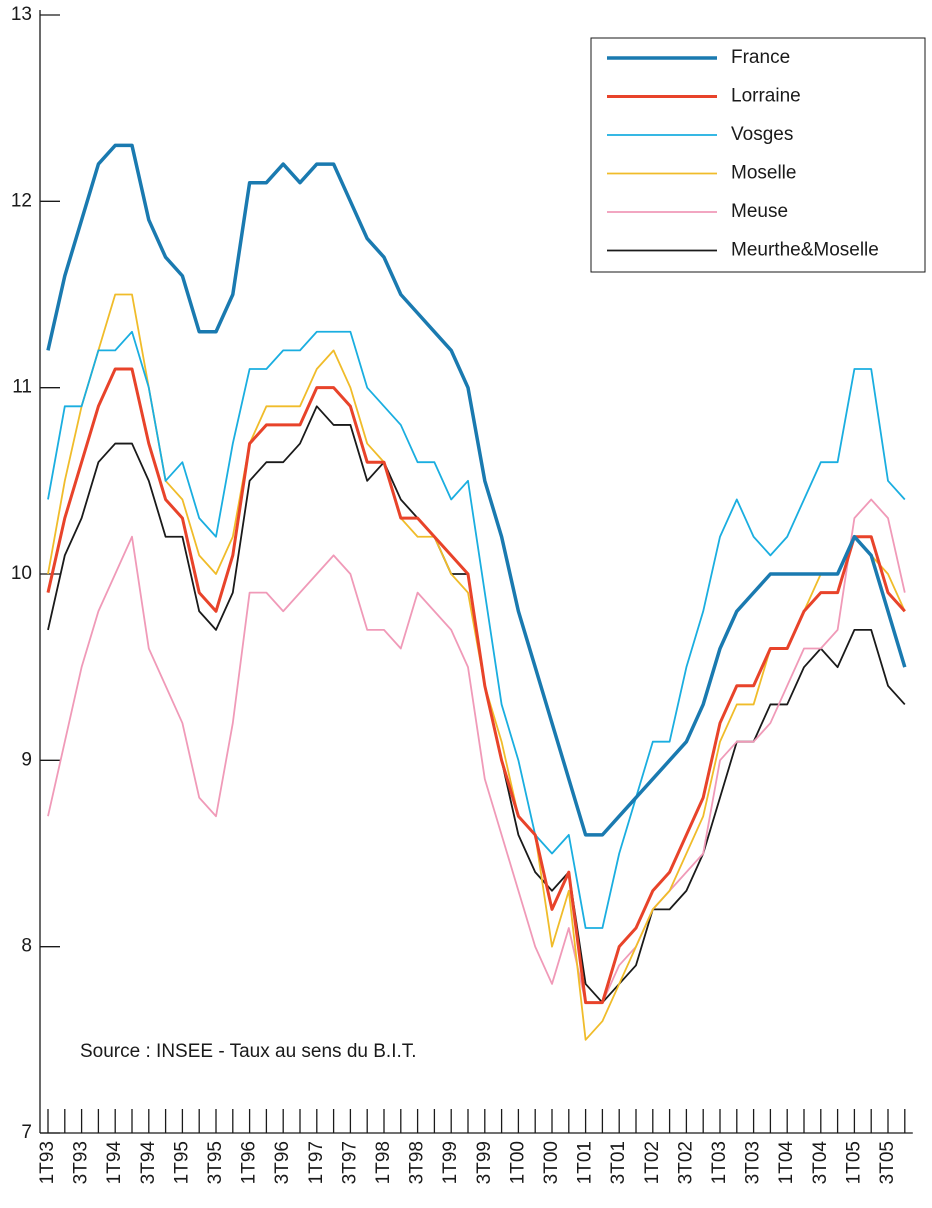 This screenshot has height=1208, width=932. I want to click on legend-label: Moselle, so click(763, 173).